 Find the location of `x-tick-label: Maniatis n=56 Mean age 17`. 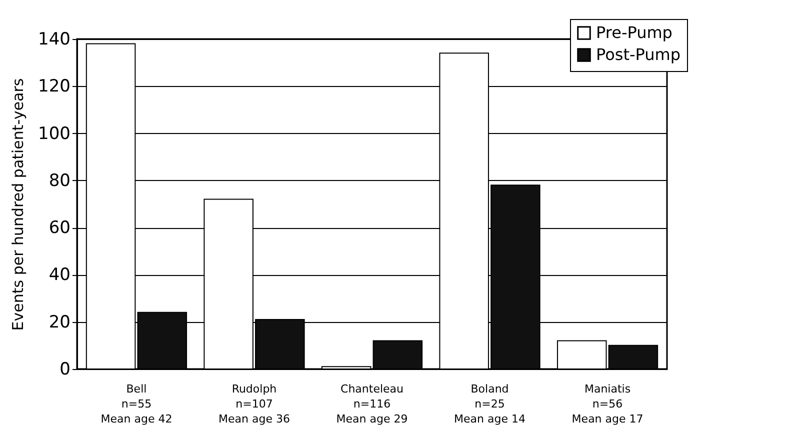

x-tick-label: Maniatis n=56 Mean age 17 is located at coordinates (608, 404).